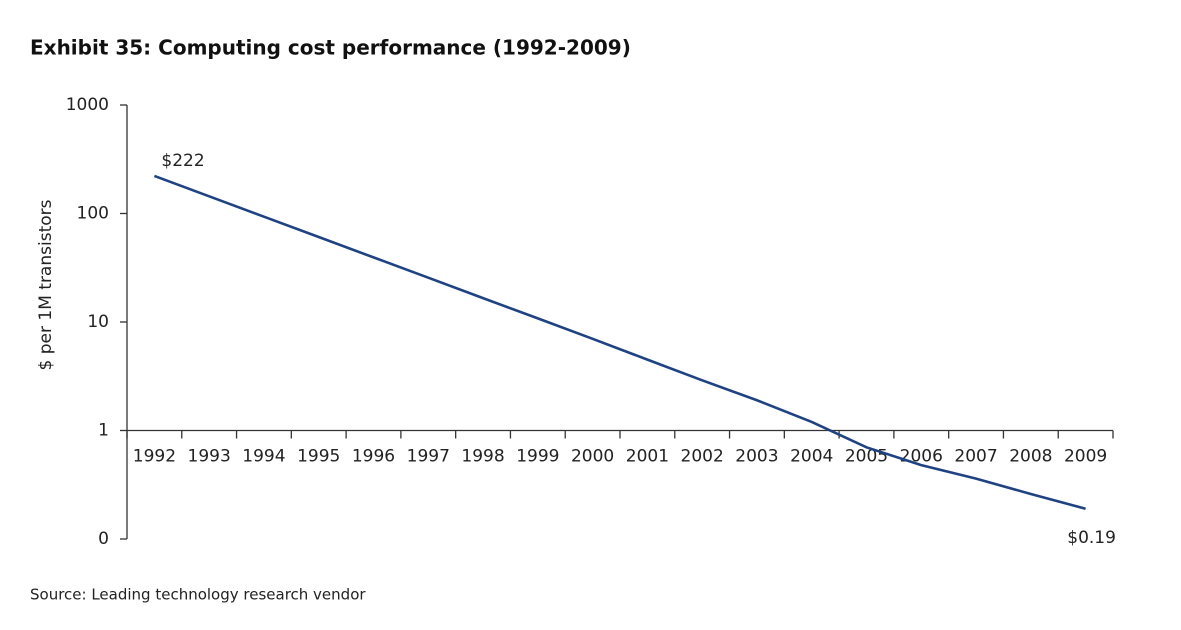  I want to click on x-tick-label: 1995, so click(318, 457).